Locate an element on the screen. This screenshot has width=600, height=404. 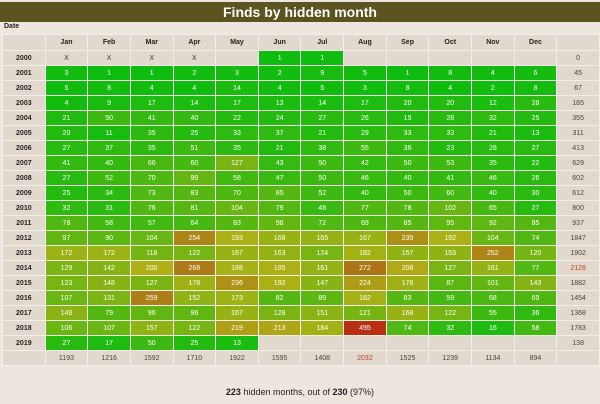
month-cell: 78 is located at coordinates (66, 223).